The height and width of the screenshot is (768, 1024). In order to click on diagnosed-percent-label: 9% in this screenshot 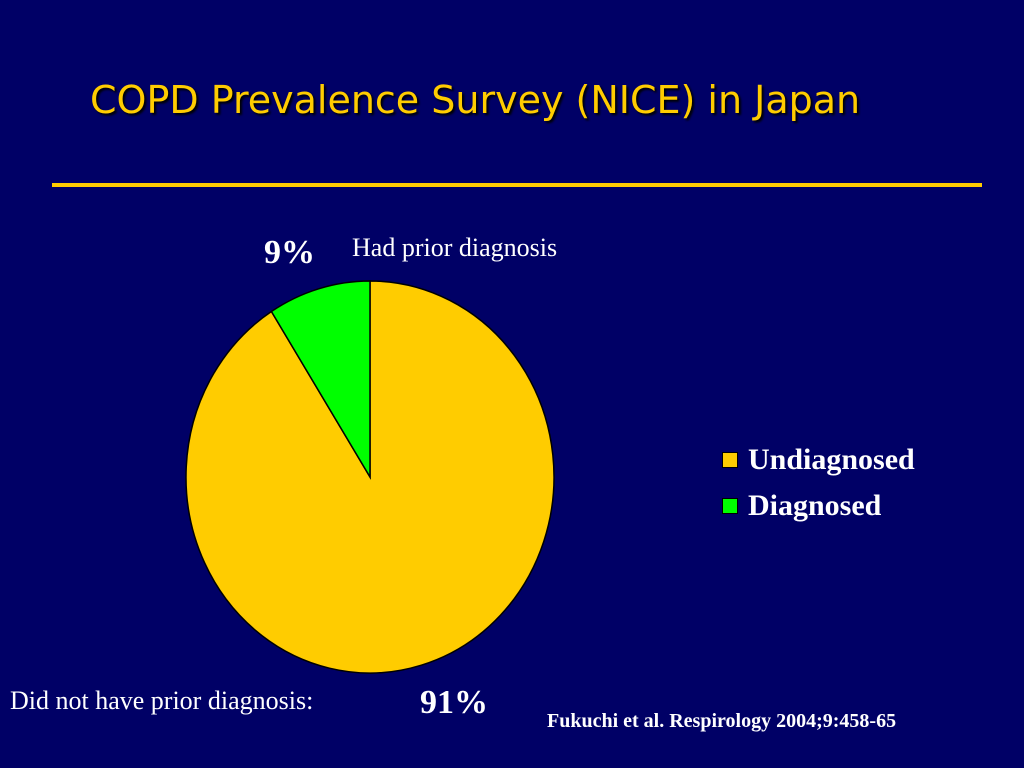, I will do `click(289, 252)`.